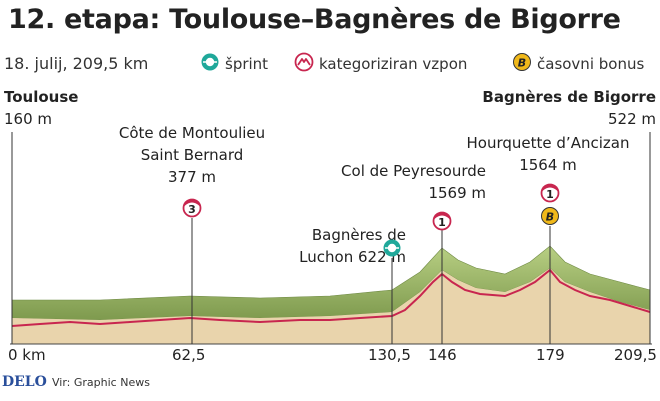 The image size is (660, 401). What do you see at coordinates (27, 355) in the screenshot?
I see `km-label-start: 0 km` at bounding box center [27, 355].